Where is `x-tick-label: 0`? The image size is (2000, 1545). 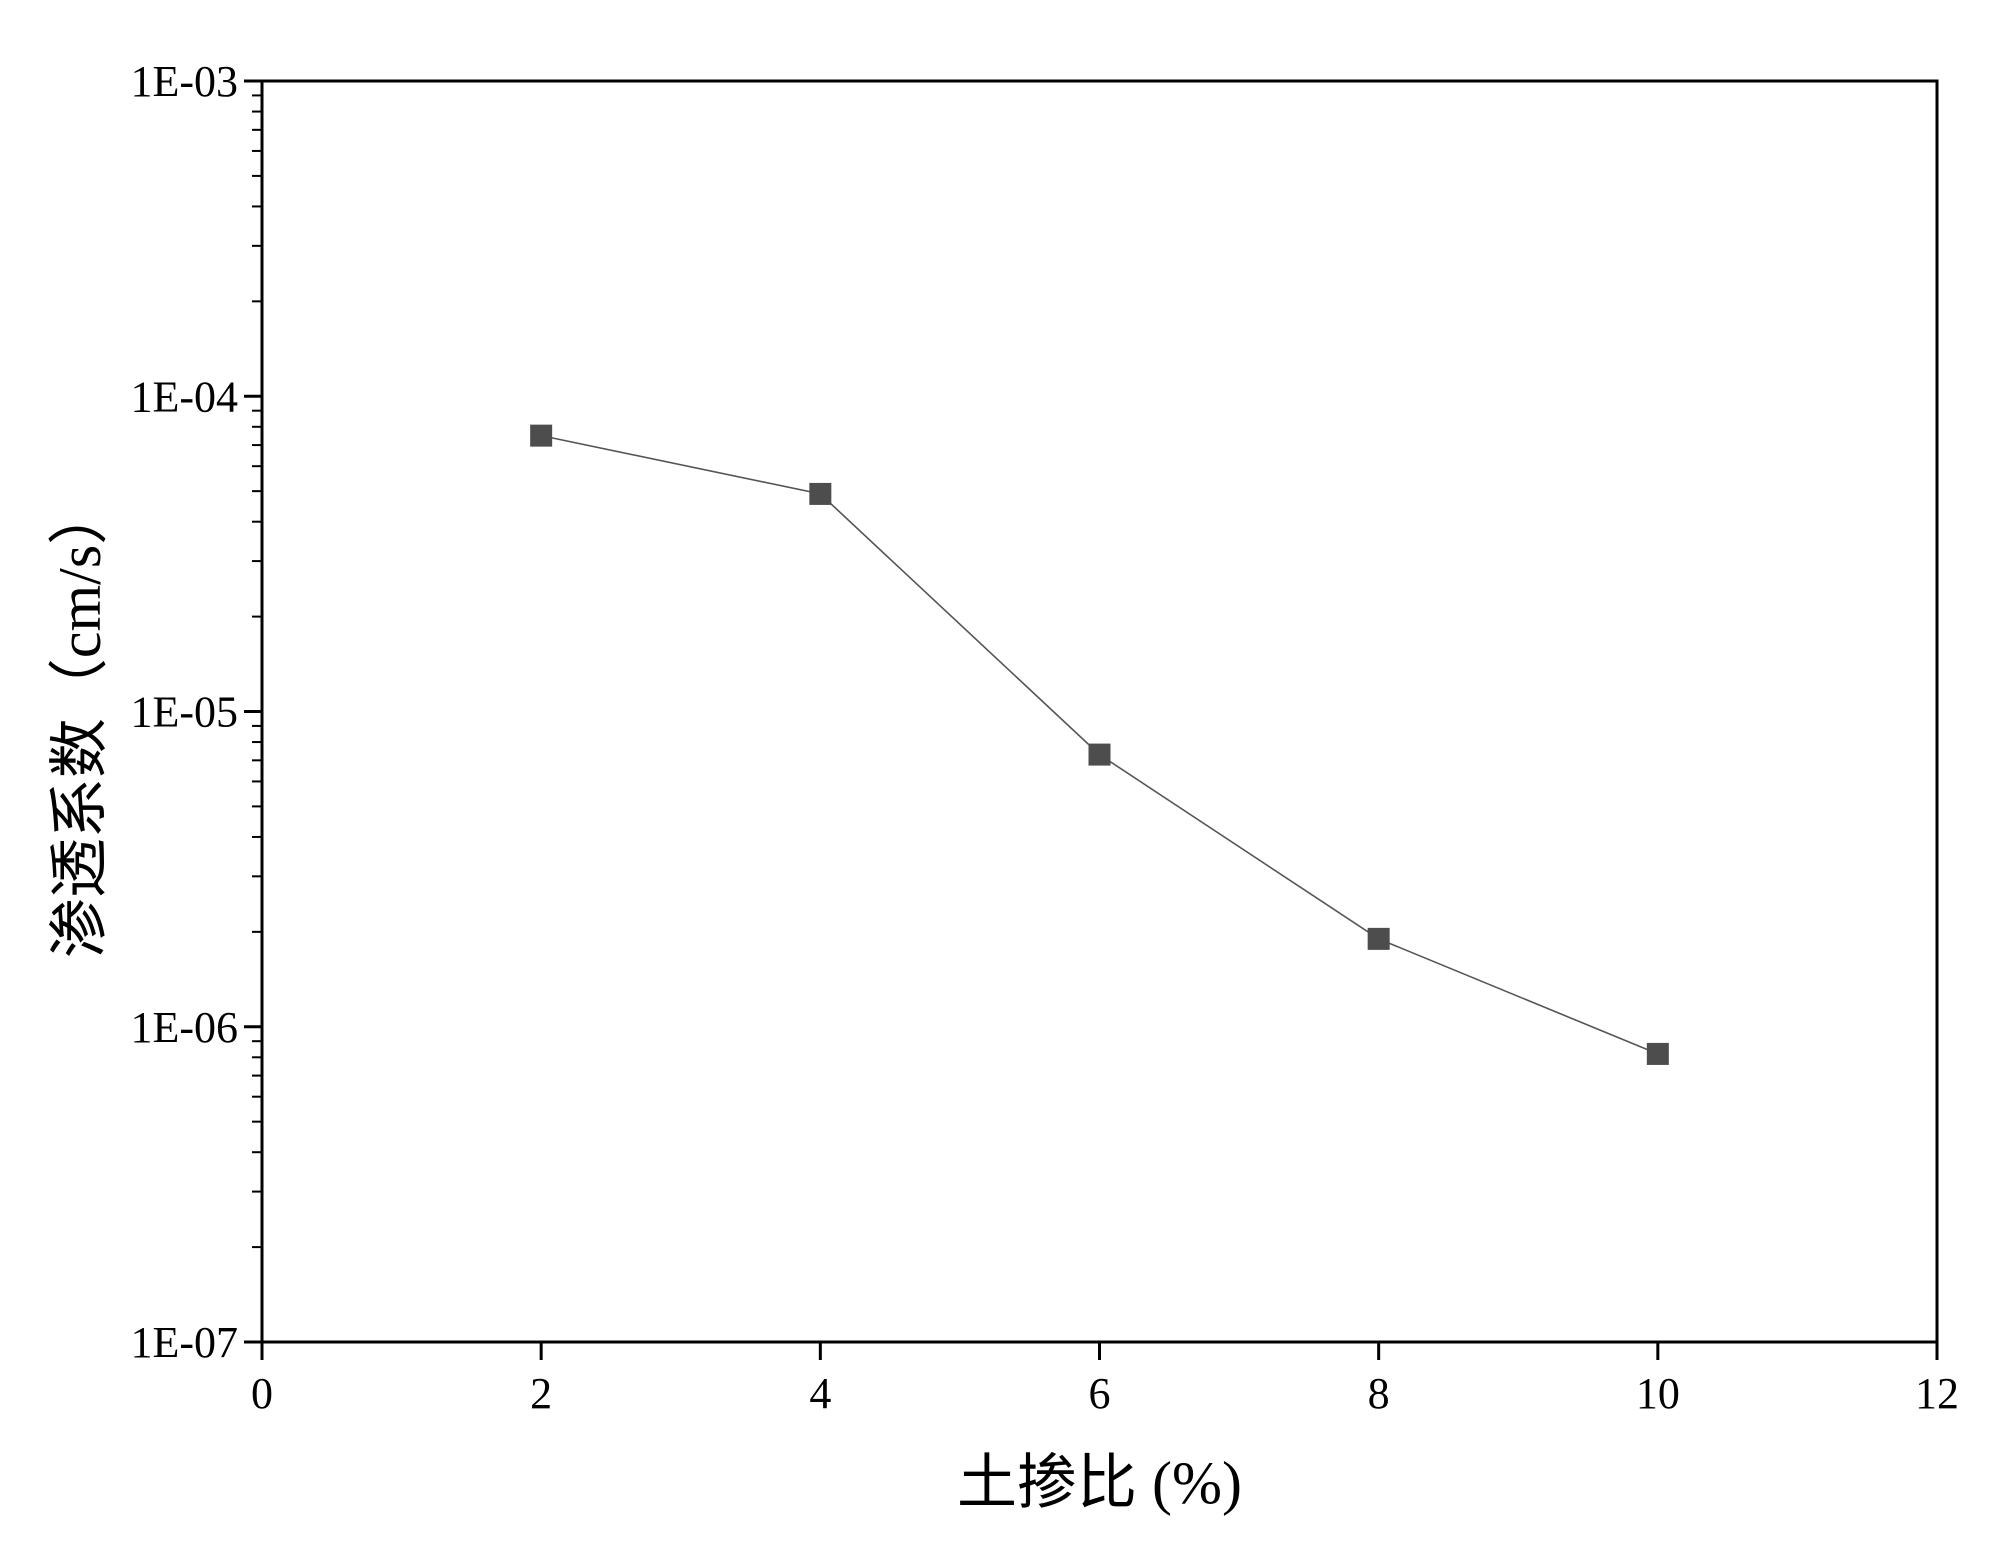 x-tick-label: 0 is located at coordinates (262, 1393).